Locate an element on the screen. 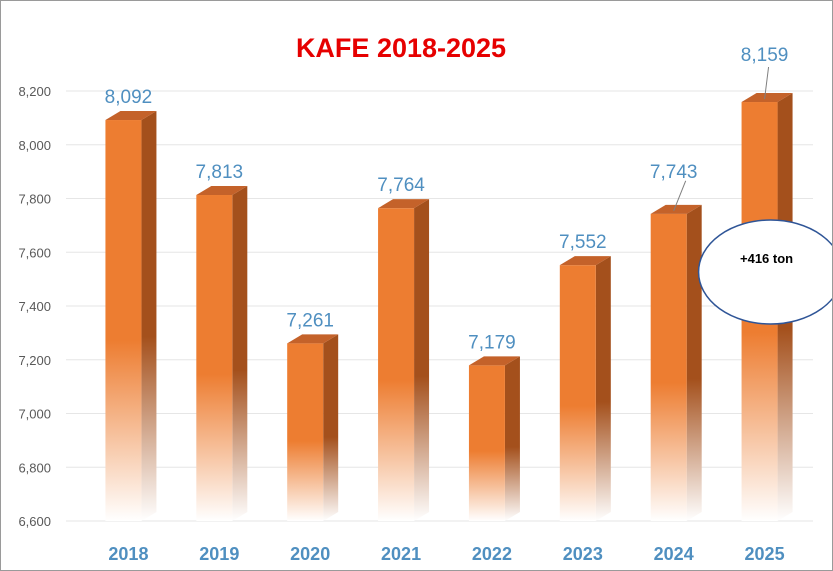 This screenshot has height=571, width=833. x-tick-label: 2022 is located at coordinates (492, 554).